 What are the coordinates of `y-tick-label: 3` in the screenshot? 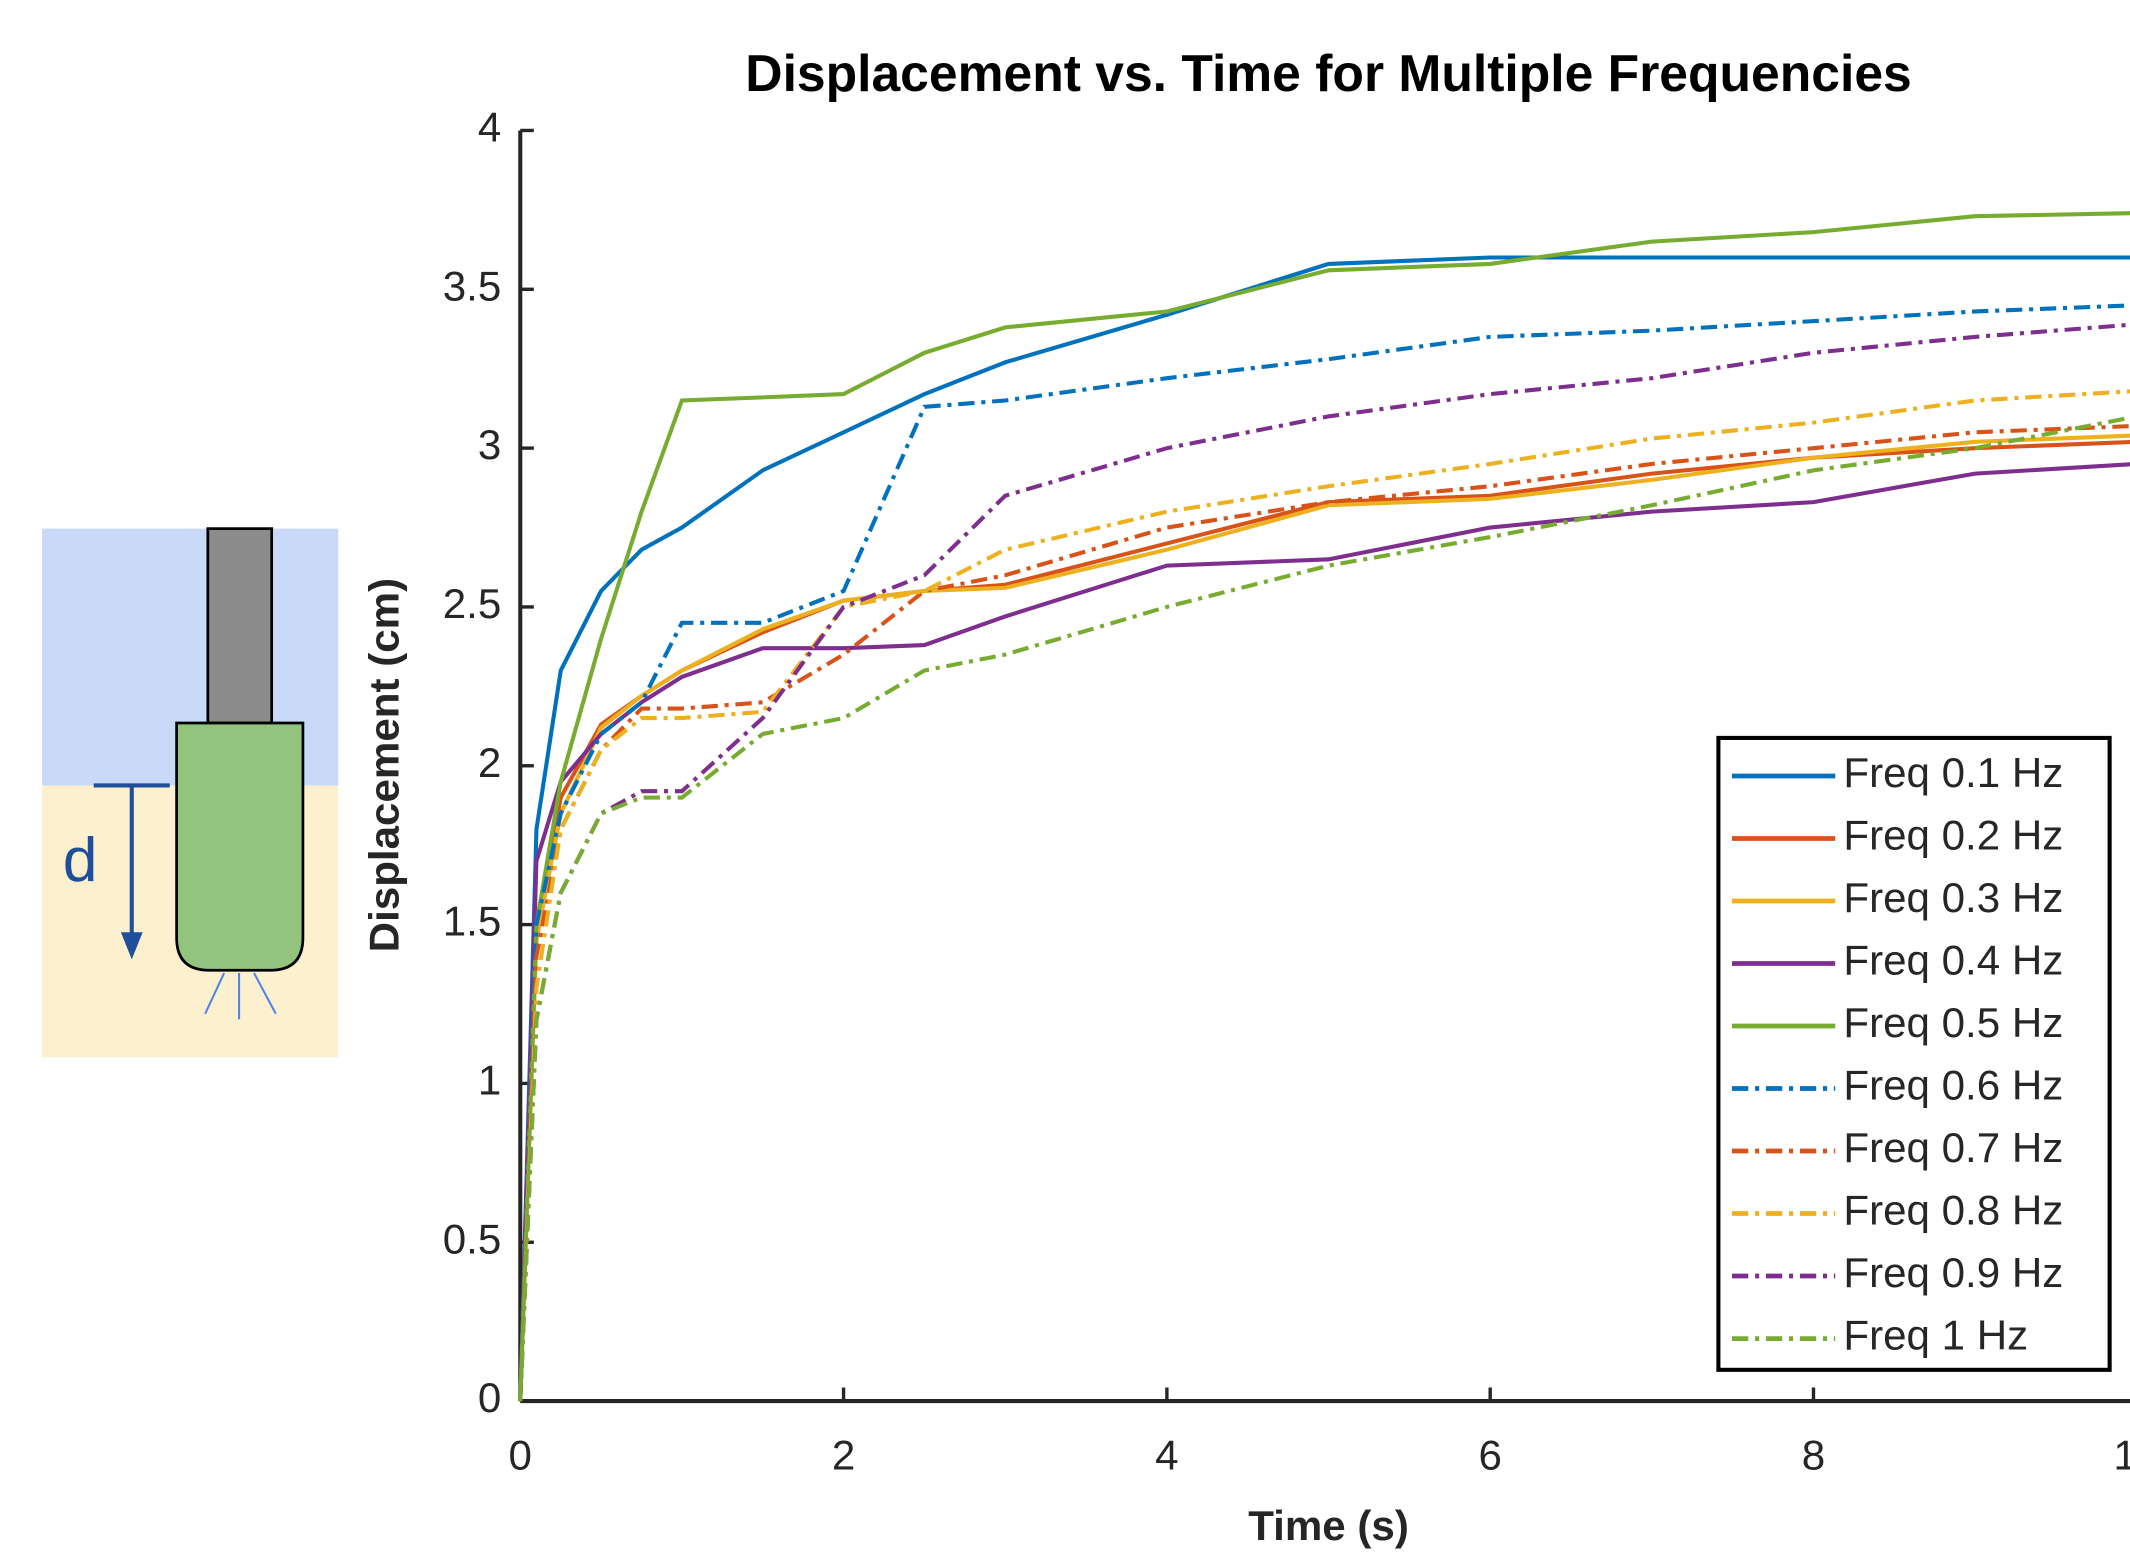 It's located at (489, 444).